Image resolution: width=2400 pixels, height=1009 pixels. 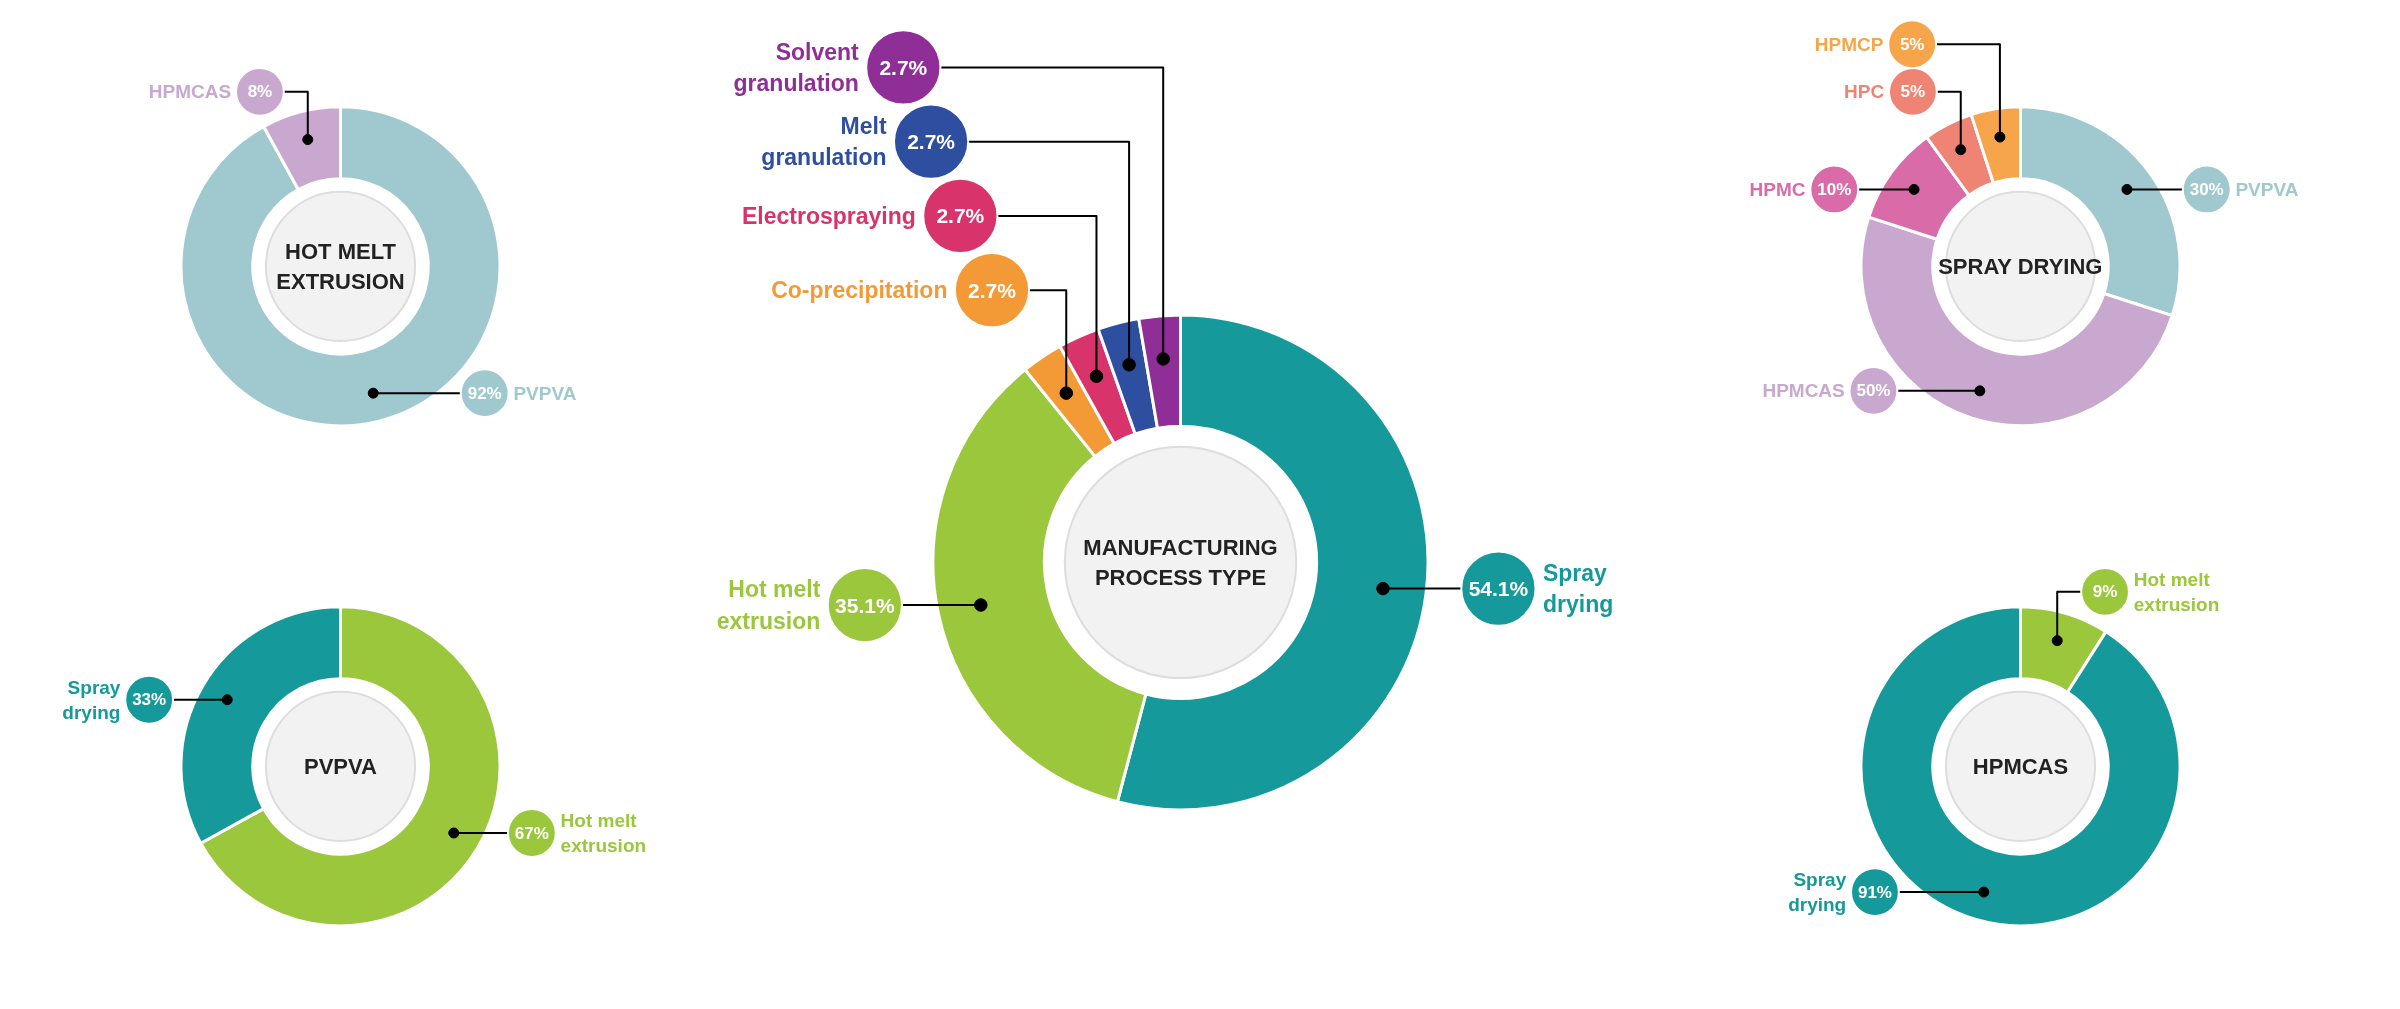 What do you see at coordinates (1834, 189) in the screenshot?
I see `data-label: 10%` at bounding box center [1834, 189].